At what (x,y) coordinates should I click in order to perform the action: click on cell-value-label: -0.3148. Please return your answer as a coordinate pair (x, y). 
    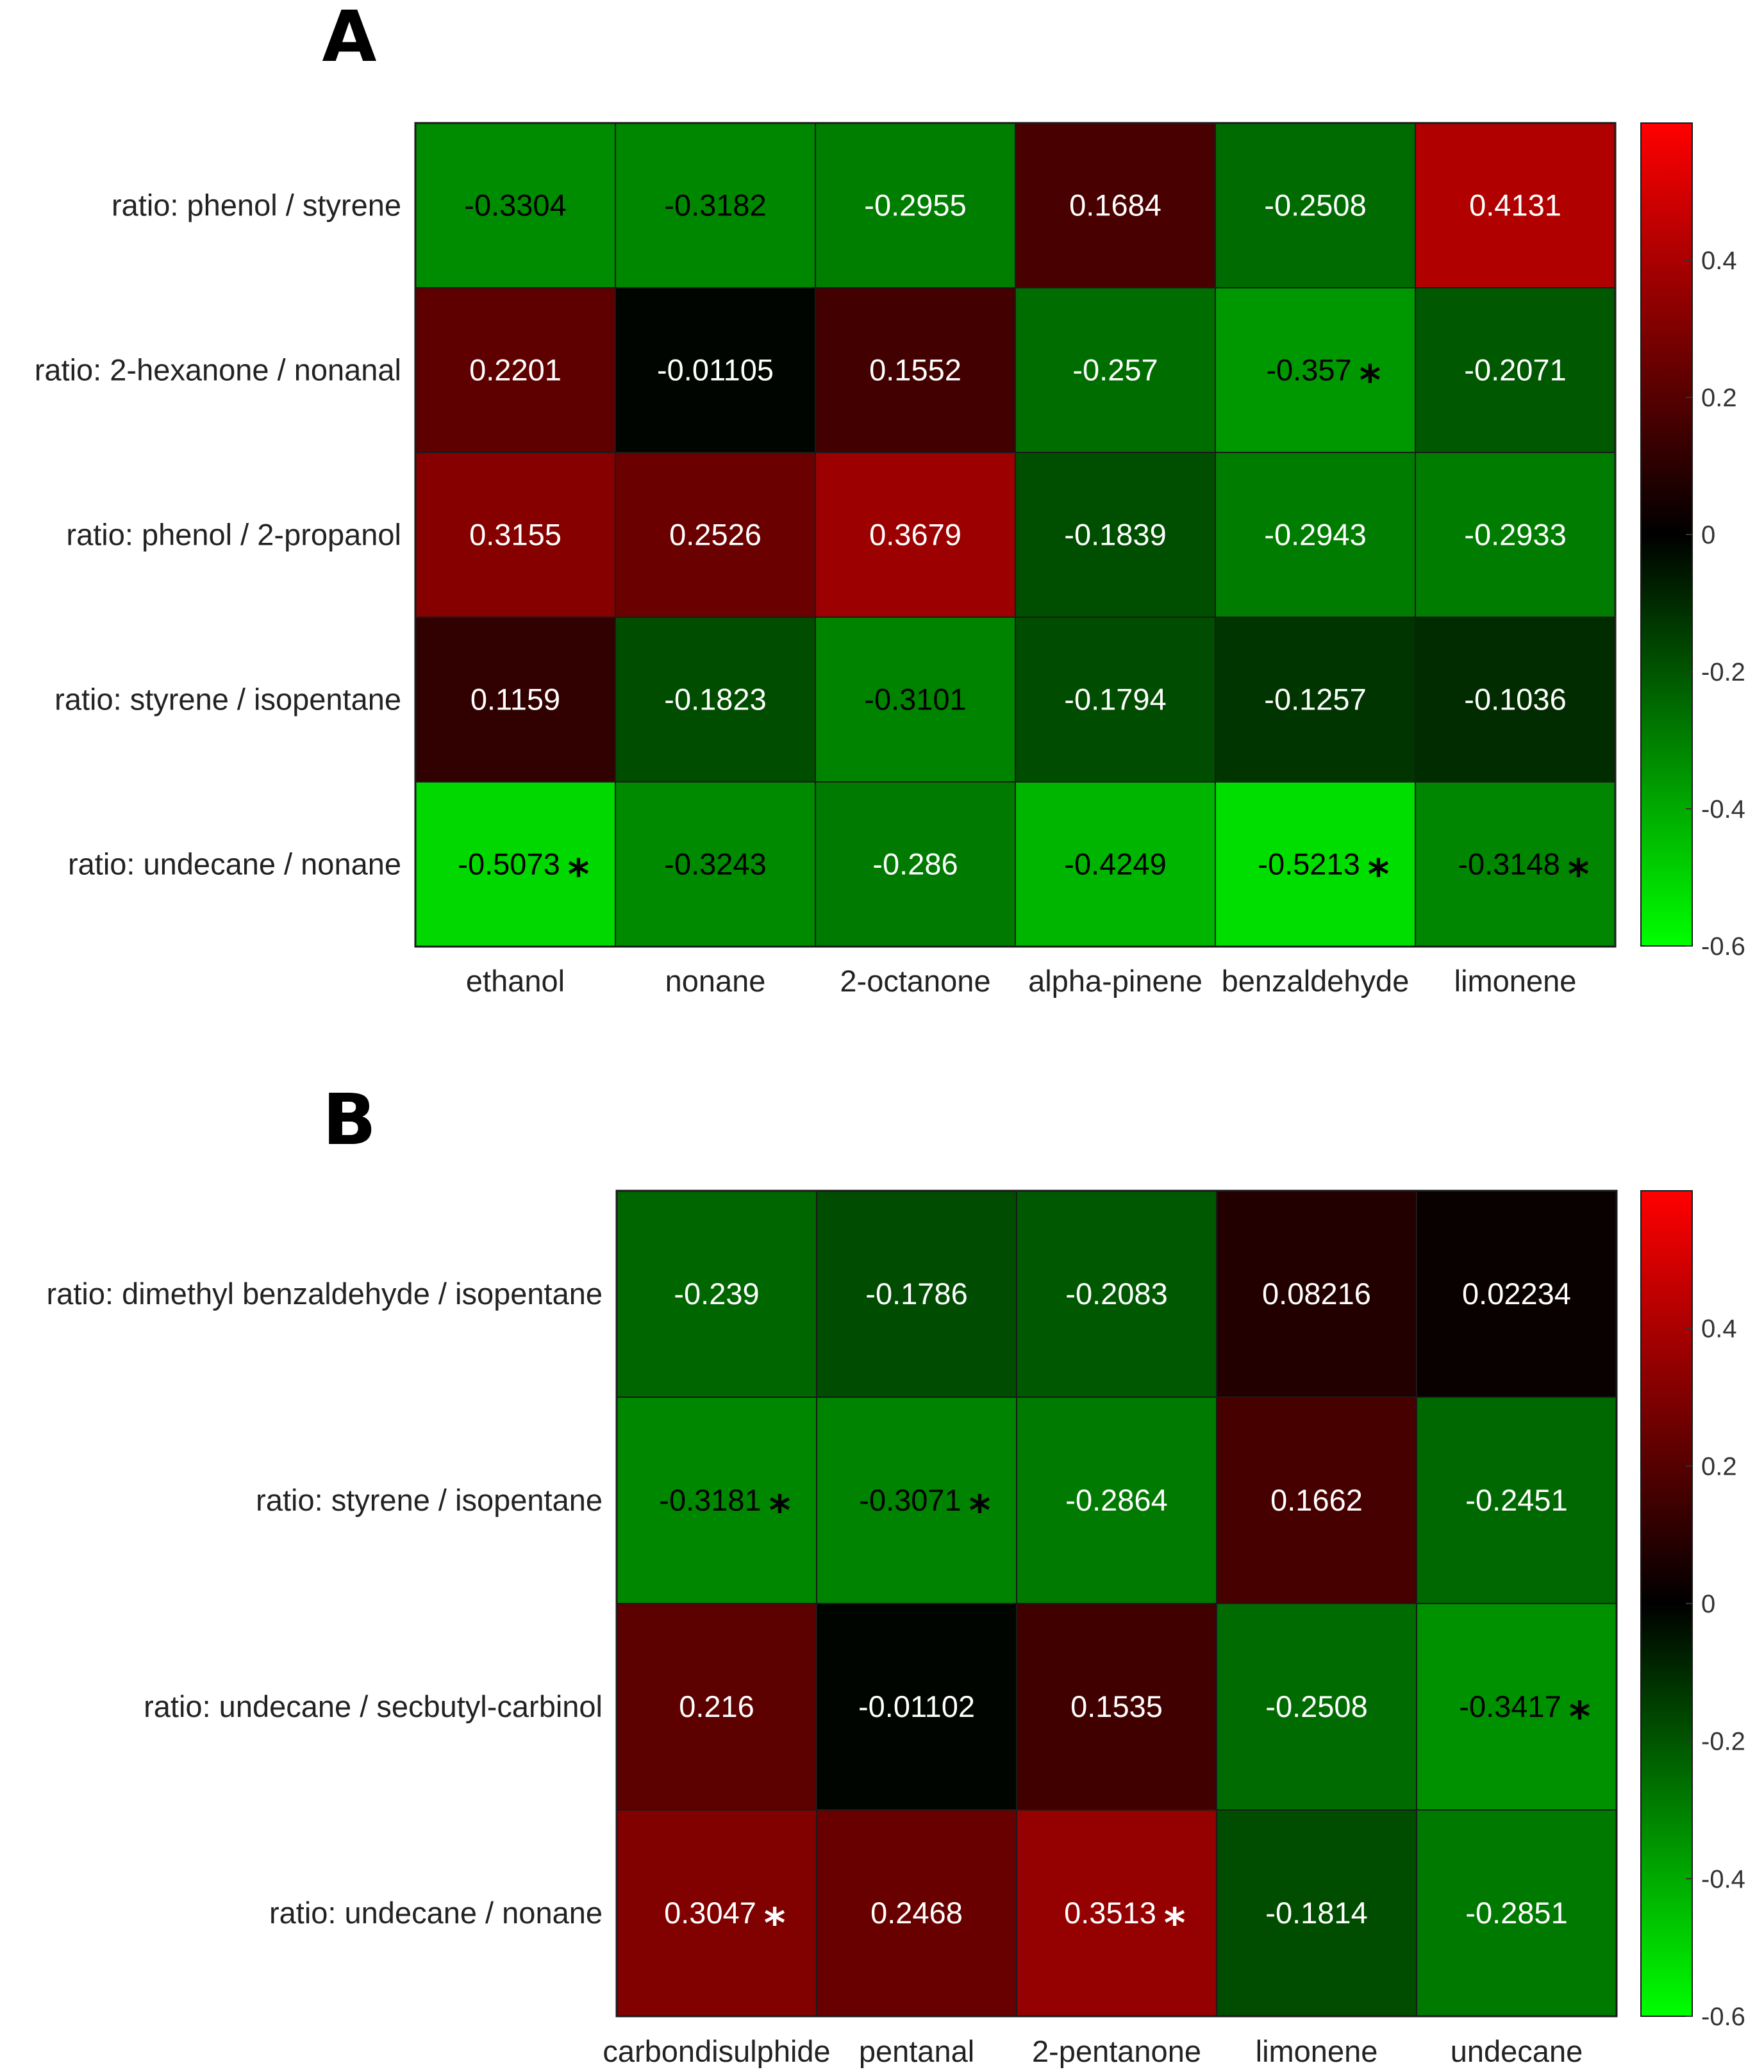
    Looking at the image, I should click on (1509, 864).